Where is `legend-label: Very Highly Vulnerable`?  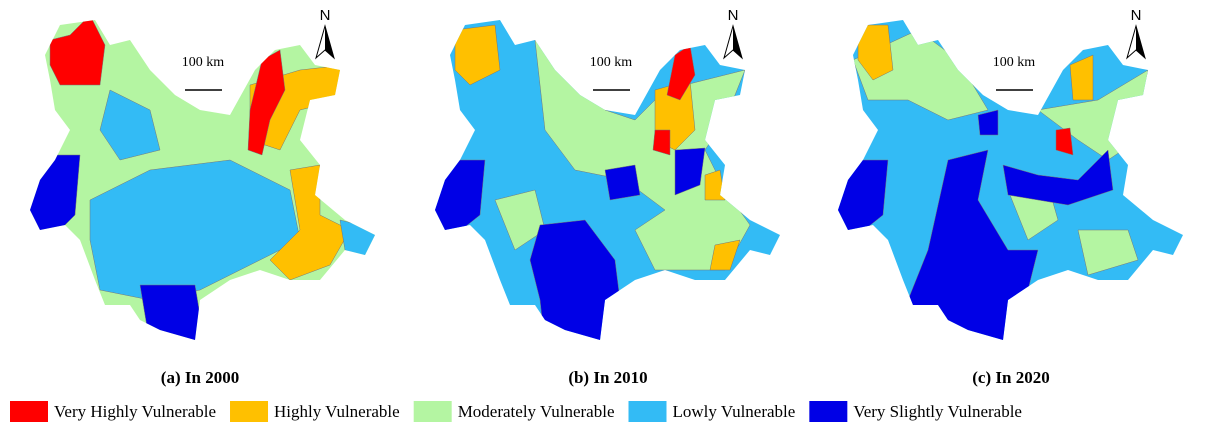
legend-label: Very Highly Vulnerable is located at coordinates (135, 411).